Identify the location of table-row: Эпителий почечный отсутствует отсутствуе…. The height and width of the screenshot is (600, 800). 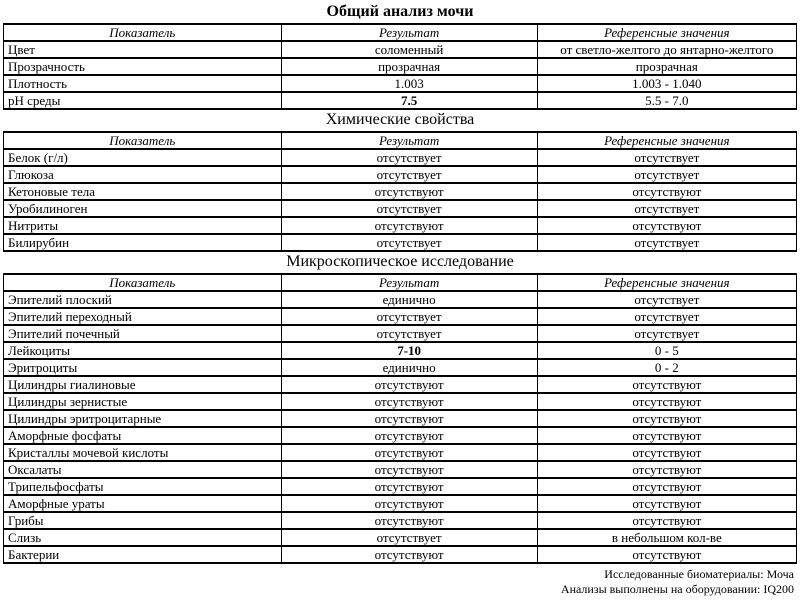
(400, 333).